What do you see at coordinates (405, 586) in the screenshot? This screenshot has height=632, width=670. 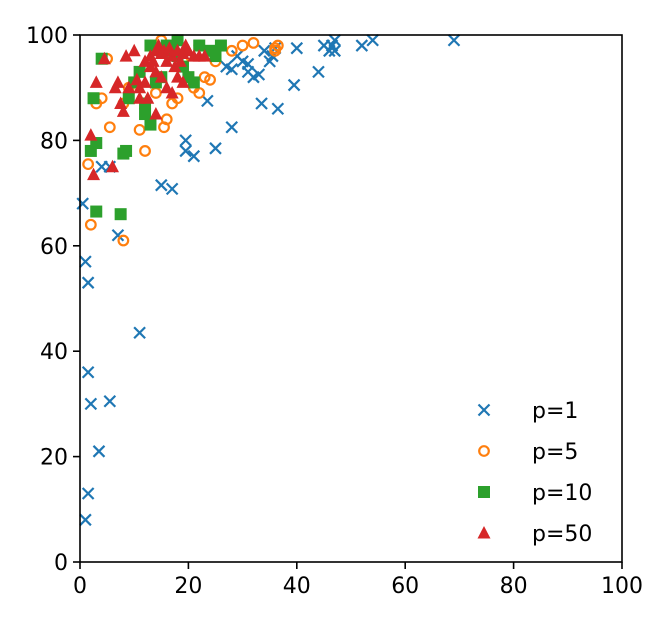 I see `x-tick-label: 60` at bounding box center [405, 586].